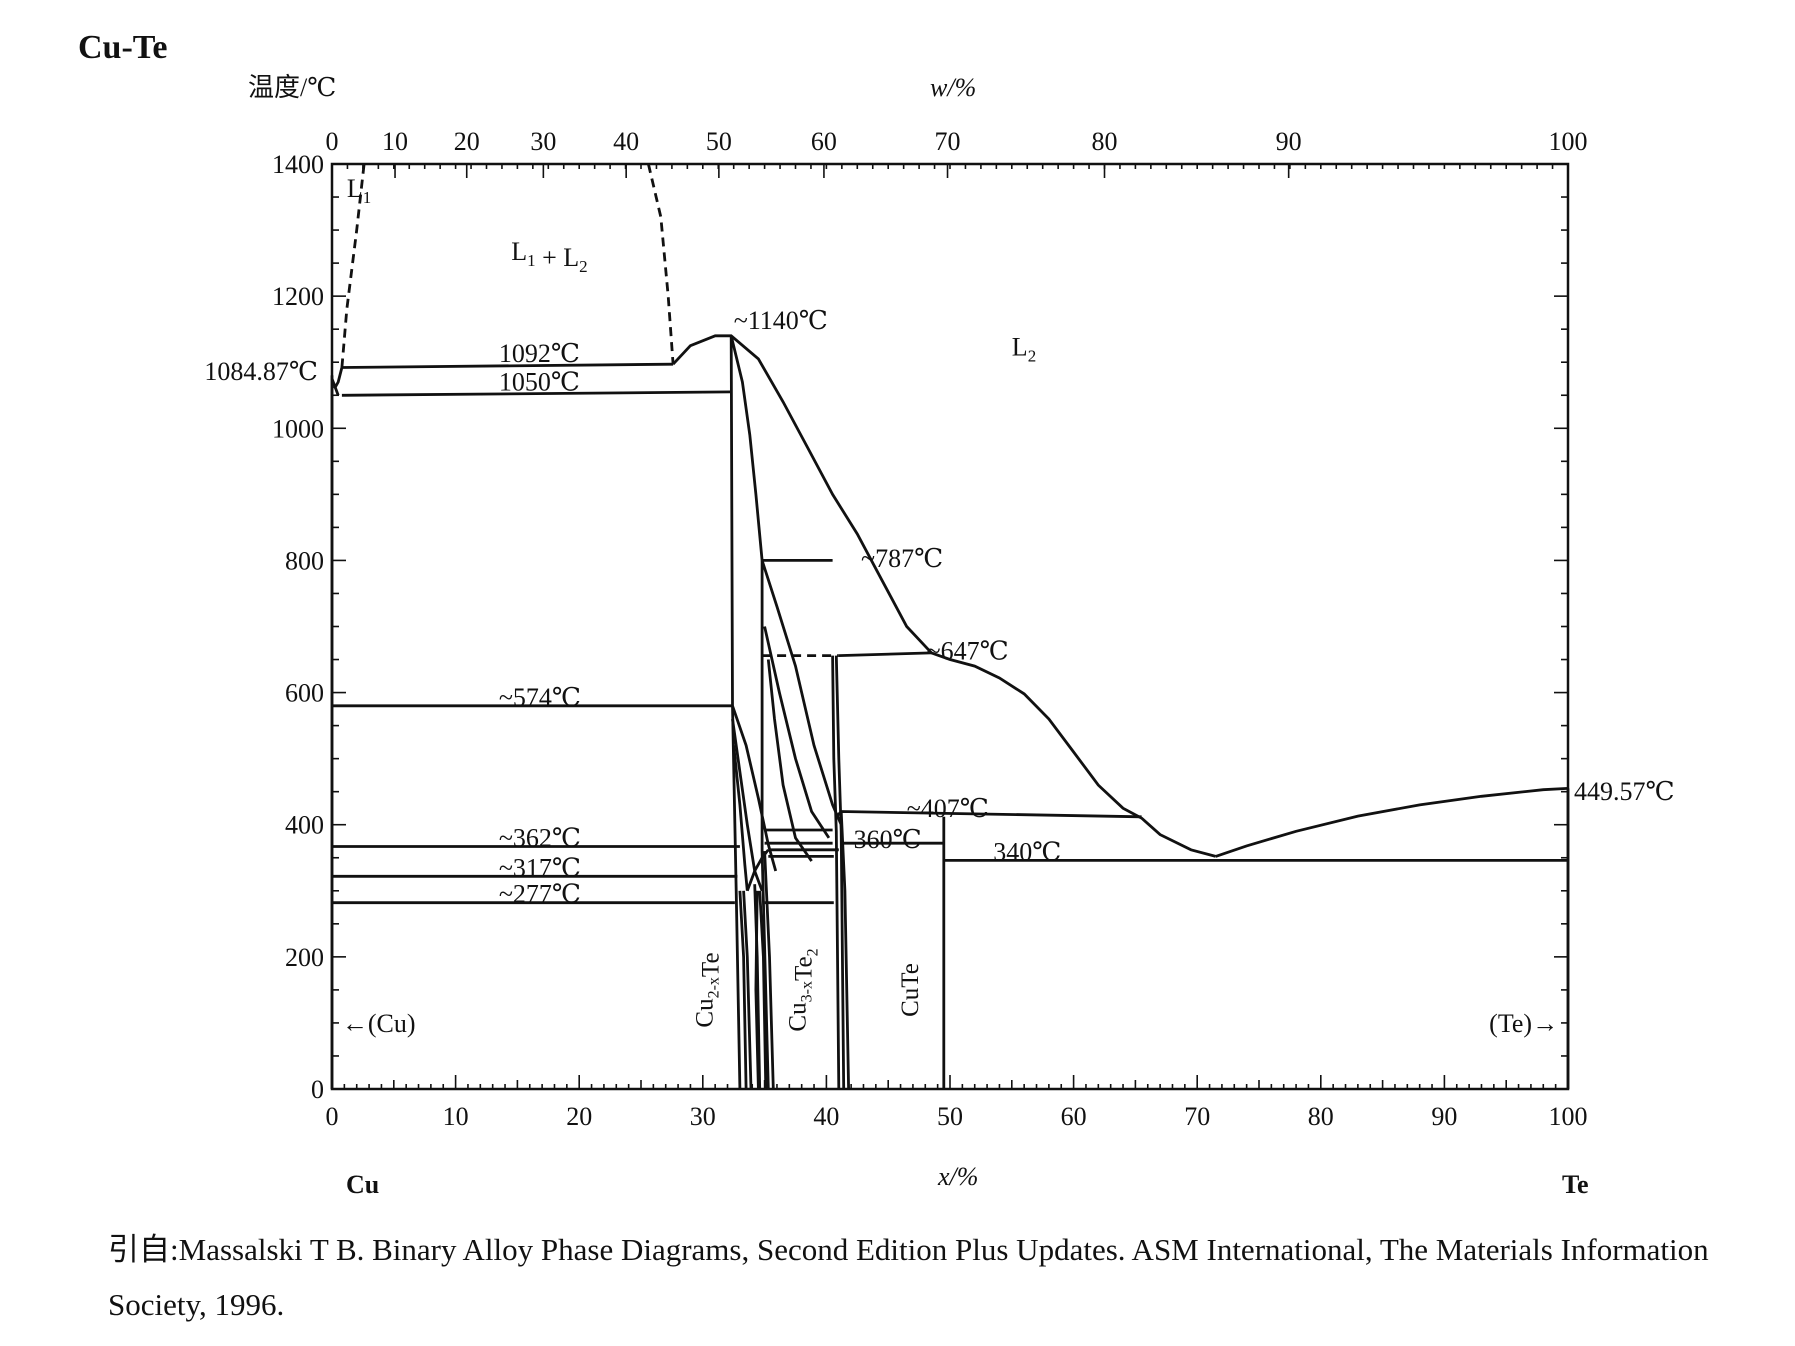 This screenshot has height=1346, width=1795. I want to click on y-tick-label: 1200, so click(298, 296).